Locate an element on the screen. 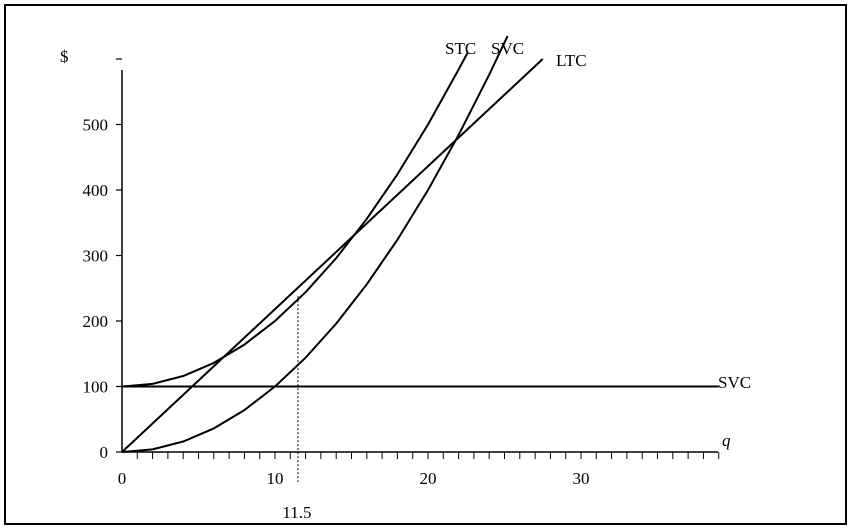 The width and height of the screenshot is (853, 529). y-tick-label: 300 is located at coordinates (96, 256).